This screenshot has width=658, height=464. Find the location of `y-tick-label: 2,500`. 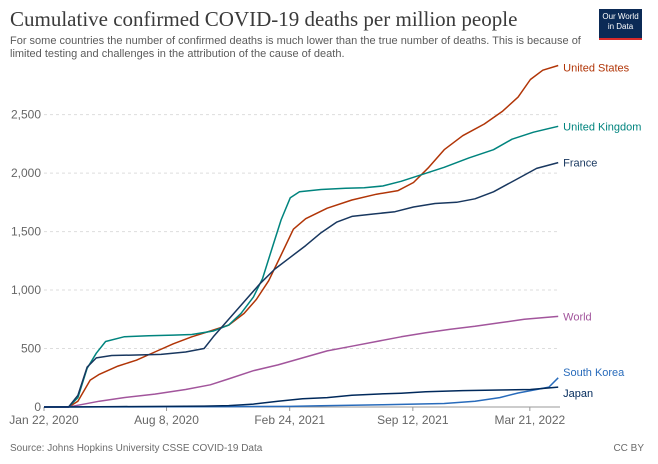

y-tick-label: 2,500 is located at coordinates (26, 115).